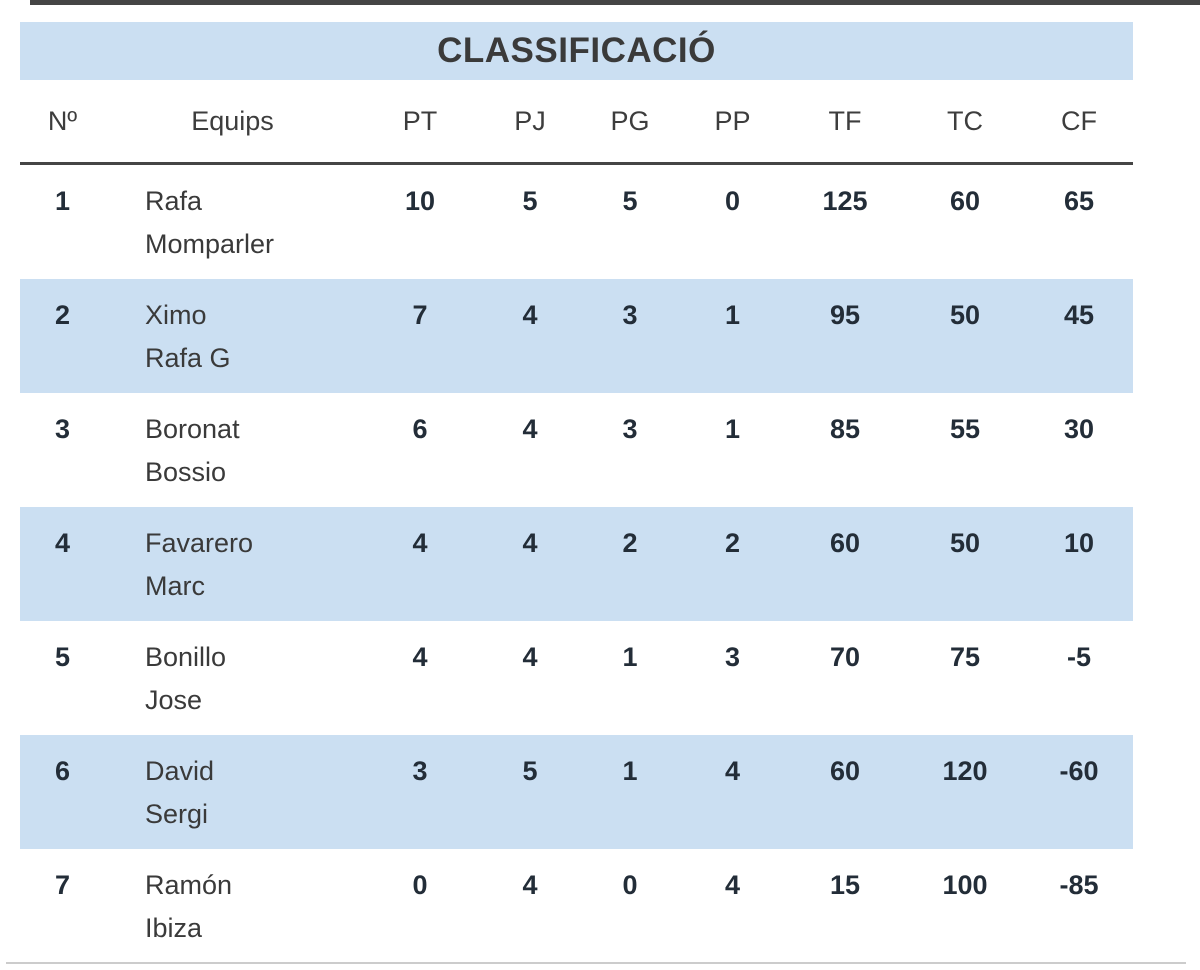  Describe the element at coordinates (576, 678) in the screenshot. I see `table-row: 5 Bonillo Jose 4 4 1 3 70 75 -5` at that location.